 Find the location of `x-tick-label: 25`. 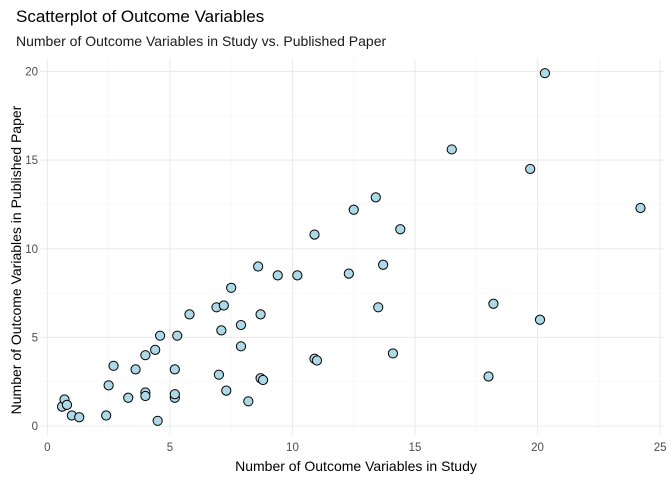

x-tick-label: 25 is located at coordinates (660, 448).